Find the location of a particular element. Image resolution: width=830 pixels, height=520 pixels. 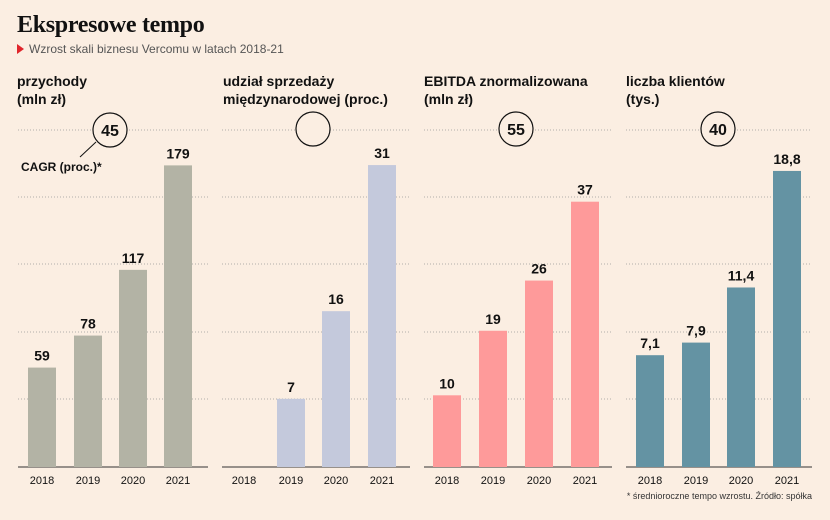

data-label-2020: 16 is located at coordinates (336, 299).